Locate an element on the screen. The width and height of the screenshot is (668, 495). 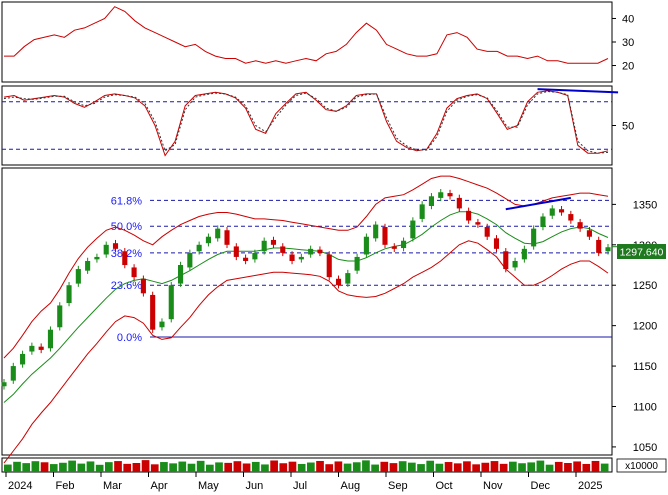
x-tick-label: Oct is located at coordinates (444, 486).